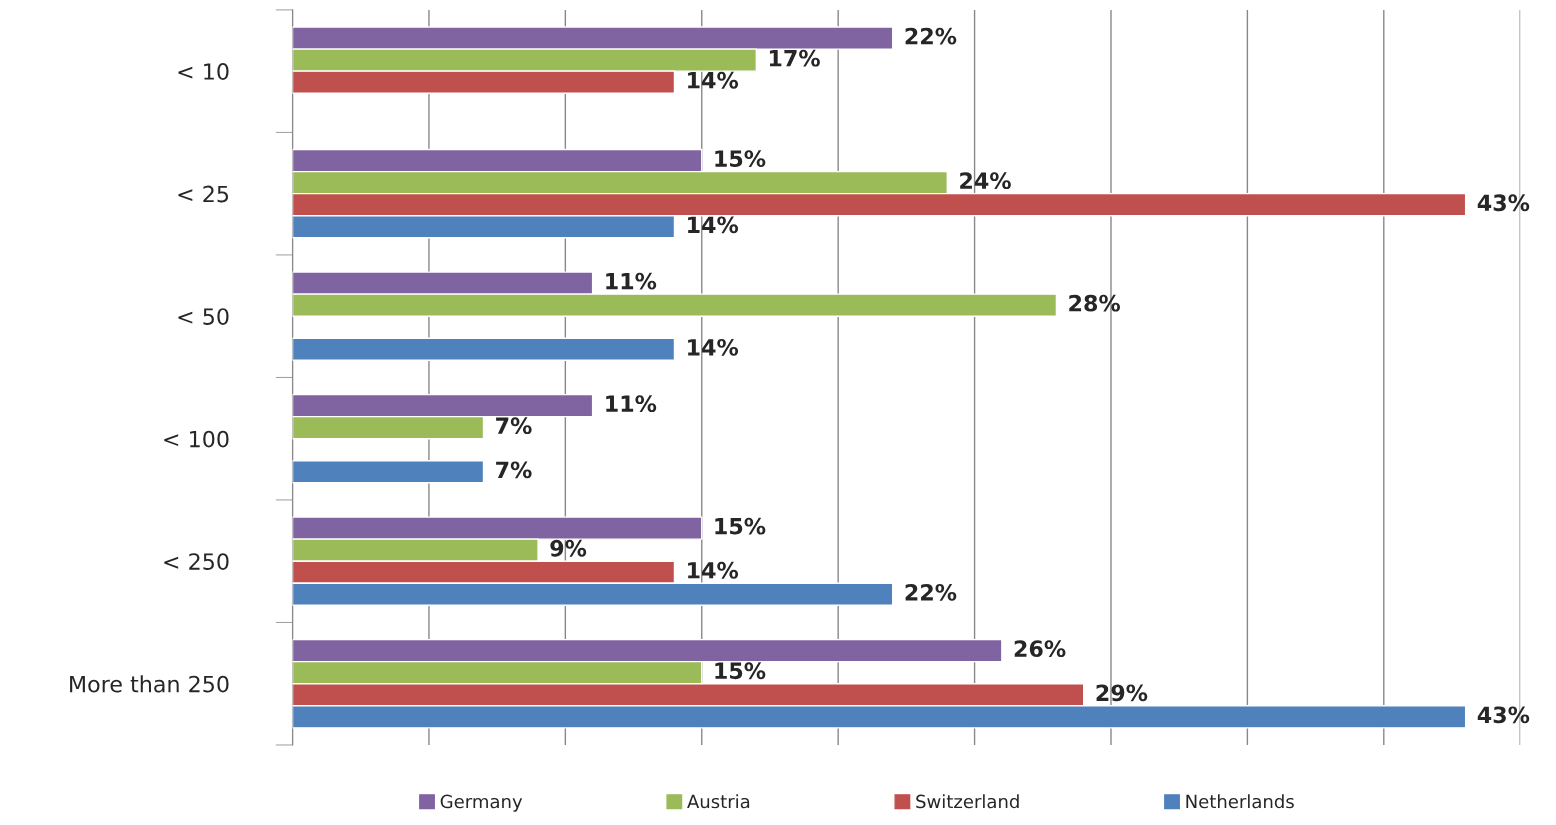  I want to click on data-label: 26%, so click(1040, 649).